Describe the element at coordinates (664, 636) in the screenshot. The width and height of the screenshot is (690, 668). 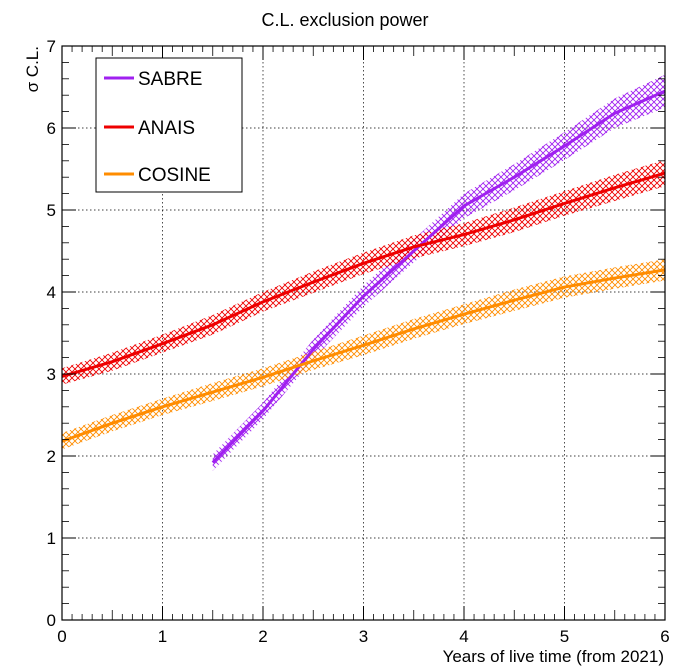
I see `x-tick-label: 6` at that location.